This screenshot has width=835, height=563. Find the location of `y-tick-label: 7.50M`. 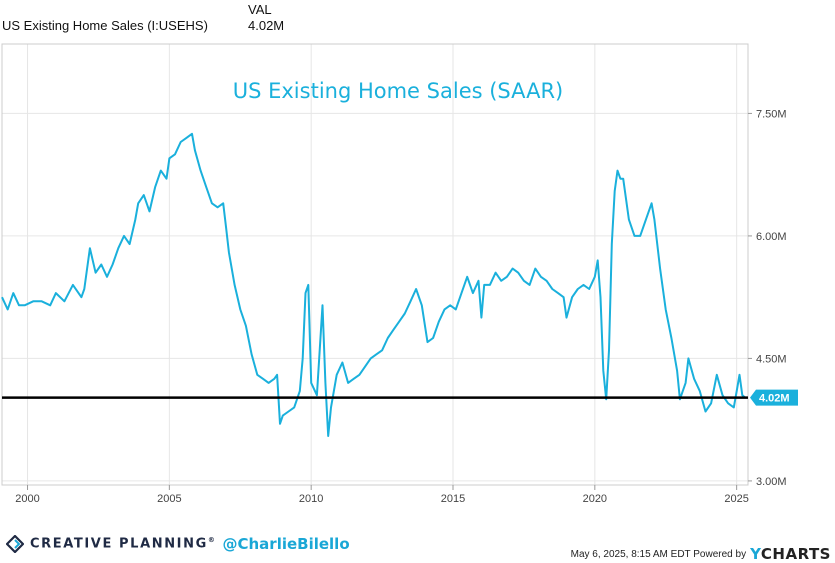

y-tick-label: 7.50M is located at coordinates (771, 114).